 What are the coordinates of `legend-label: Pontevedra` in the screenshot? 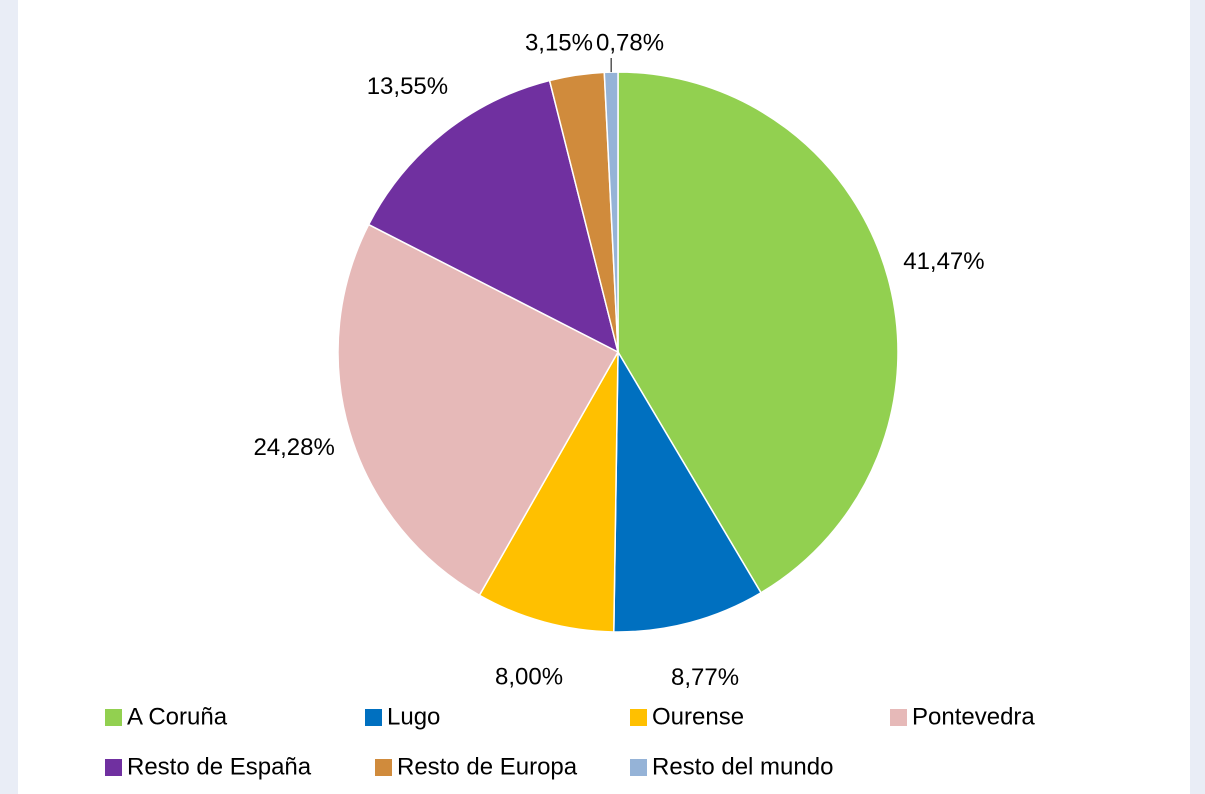 It's located at (973, 716).